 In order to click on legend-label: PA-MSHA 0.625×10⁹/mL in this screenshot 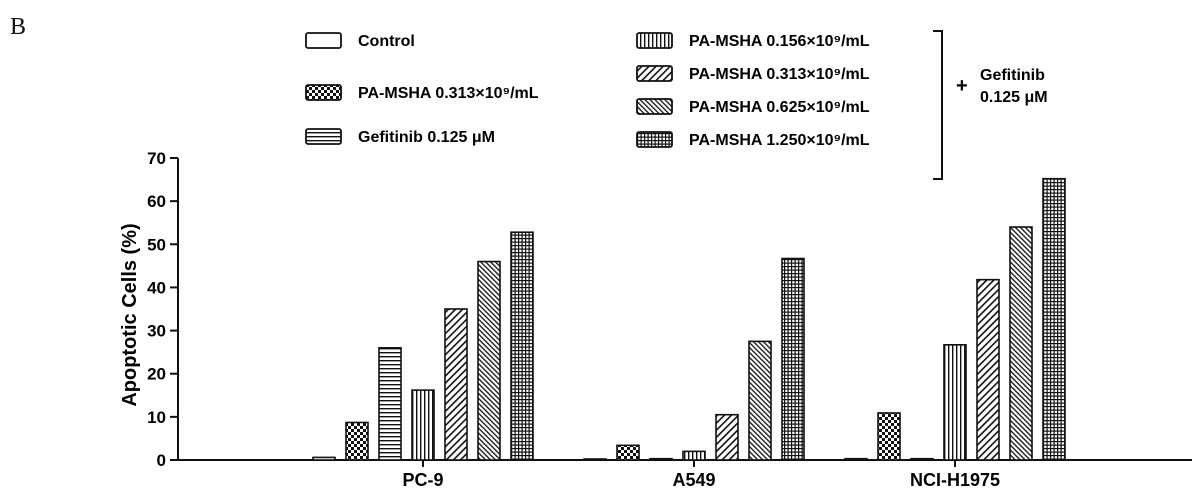, I will do `click(779, 107)`.